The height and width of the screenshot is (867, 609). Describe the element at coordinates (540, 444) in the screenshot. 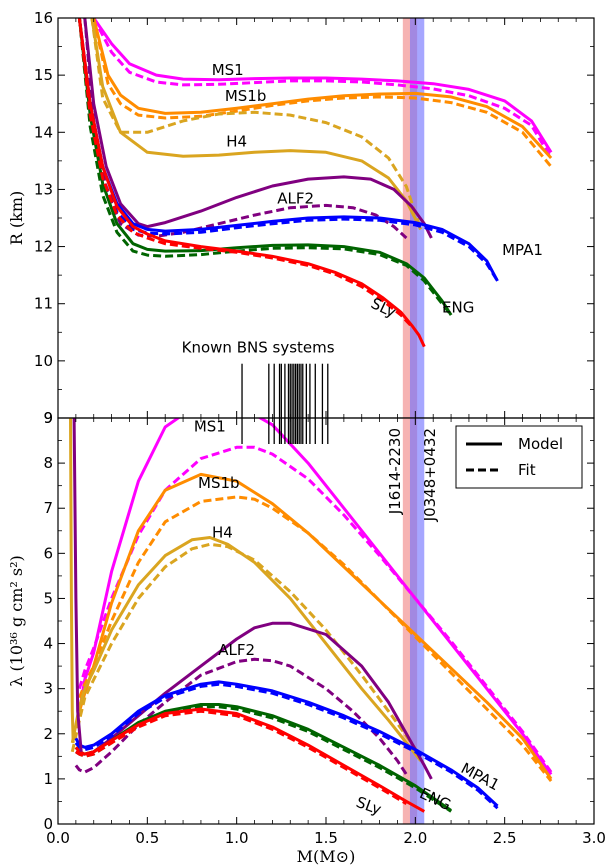

I see `legend-label-model: Model` at that location.